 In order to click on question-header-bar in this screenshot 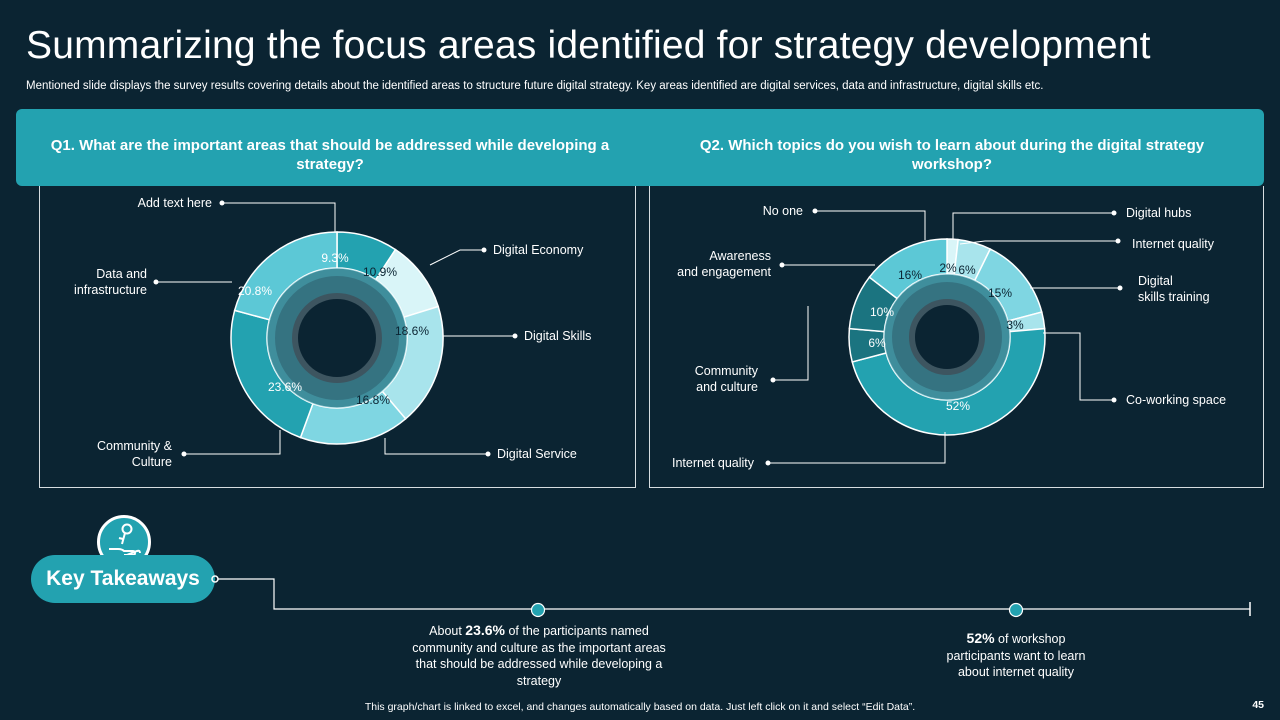, I will do `click(640, 147)`.